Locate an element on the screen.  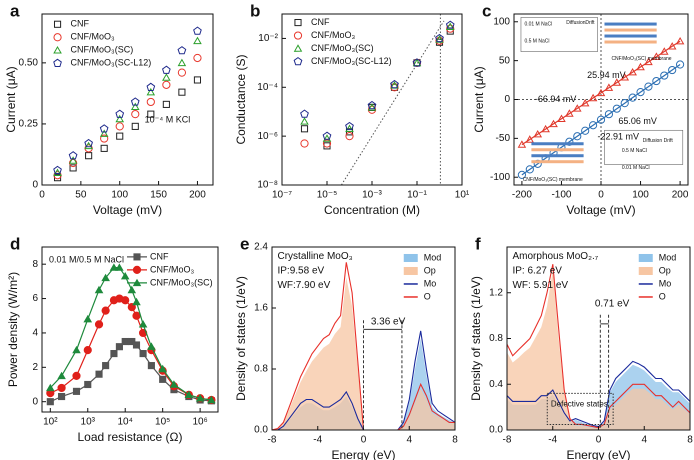
x-tick-label: -4 is located at coordinates (317, 440).